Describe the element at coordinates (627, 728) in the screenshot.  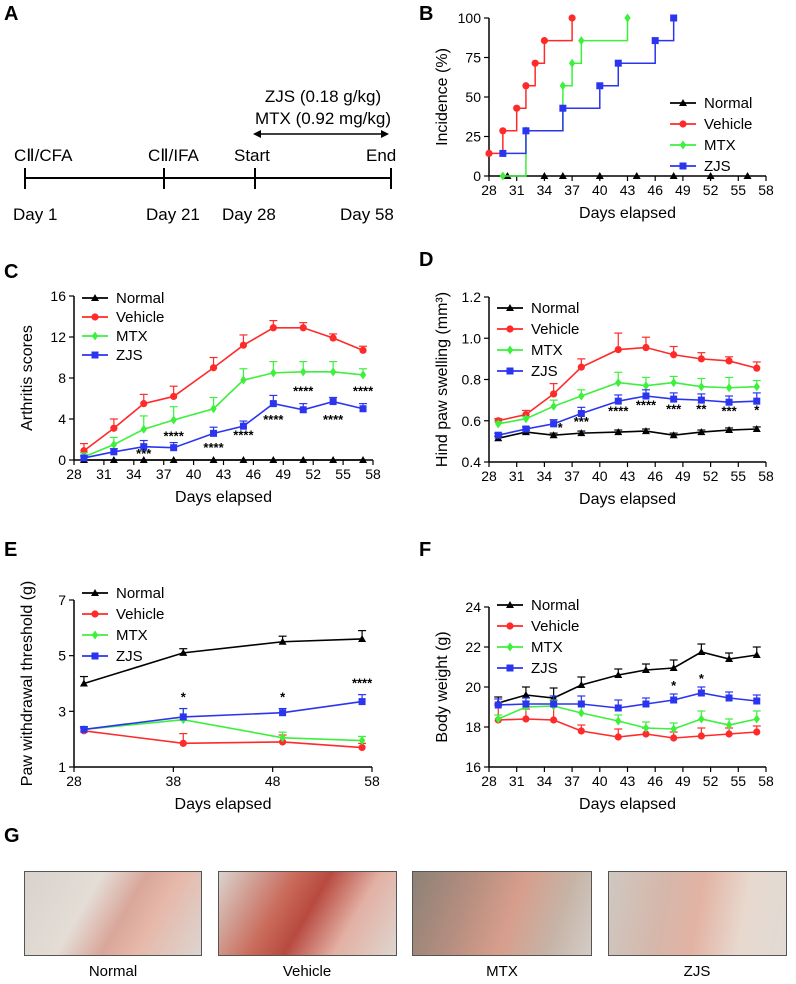
I see `chart-f-line-vehicle` at that location.